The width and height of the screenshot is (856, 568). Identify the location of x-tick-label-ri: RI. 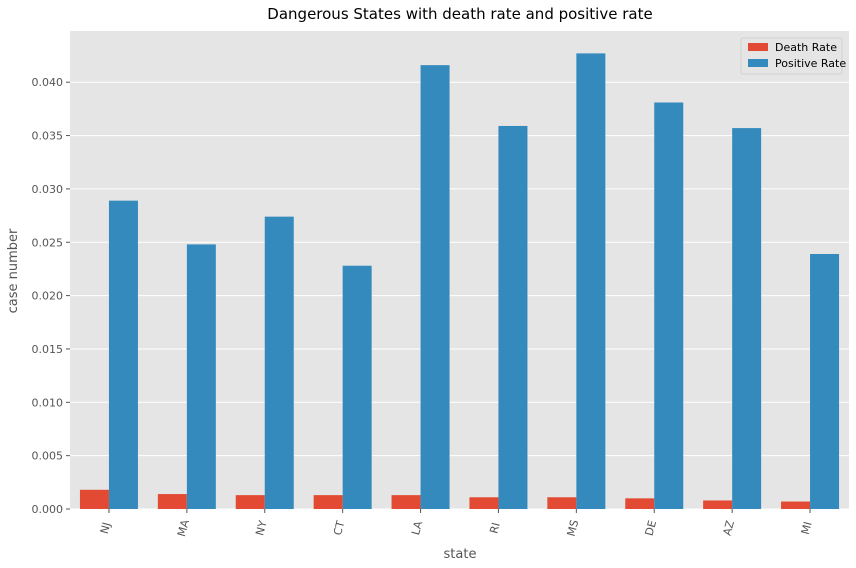
(494, 528).